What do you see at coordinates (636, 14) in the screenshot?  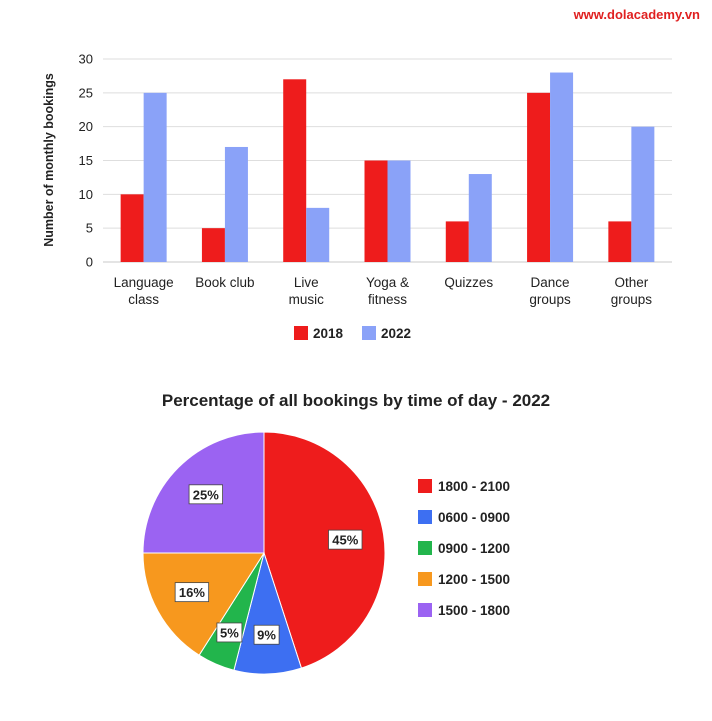 I see `watermark: www.dolacademy.vn` at bounding box center [636, 14].